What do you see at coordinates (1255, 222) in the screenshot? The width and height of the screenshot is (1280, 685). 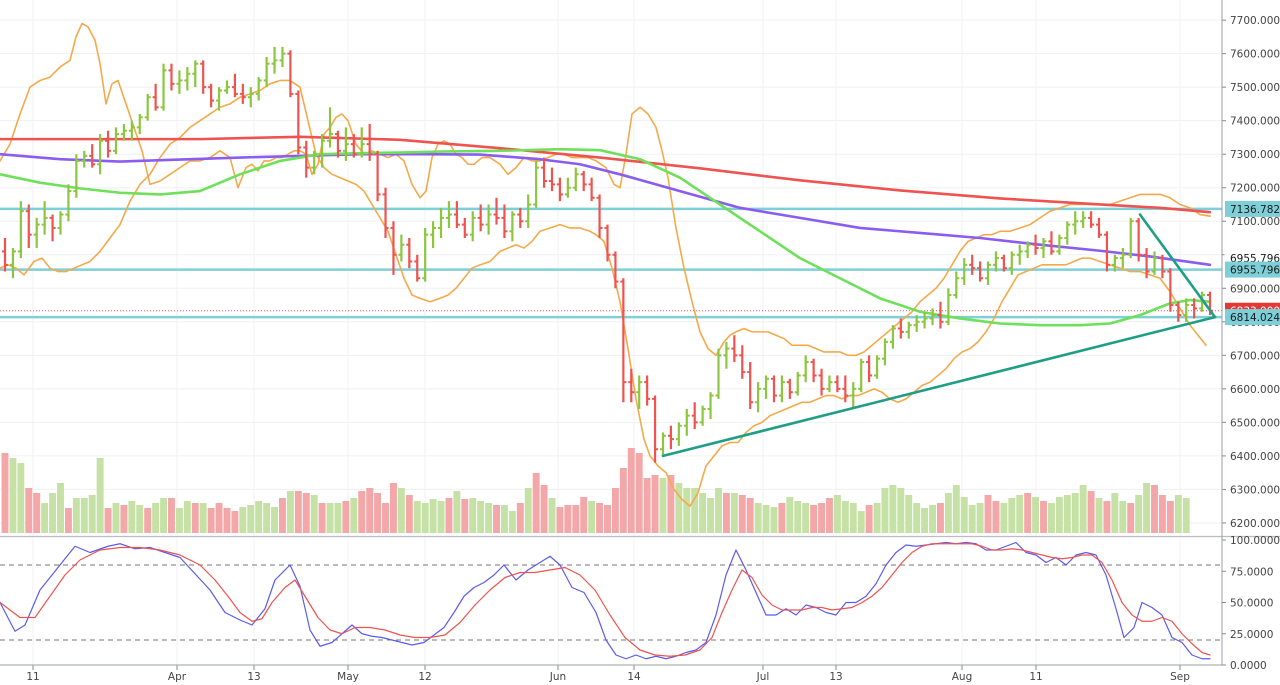 I see `y-axis-tick-label: 7100.000` at bounding box center [1255, 222].